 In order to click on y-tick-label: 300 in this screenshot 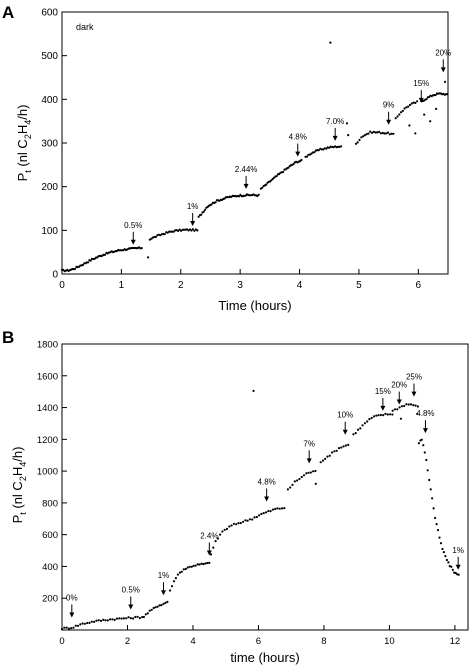, I will do `click(49, 144)`.